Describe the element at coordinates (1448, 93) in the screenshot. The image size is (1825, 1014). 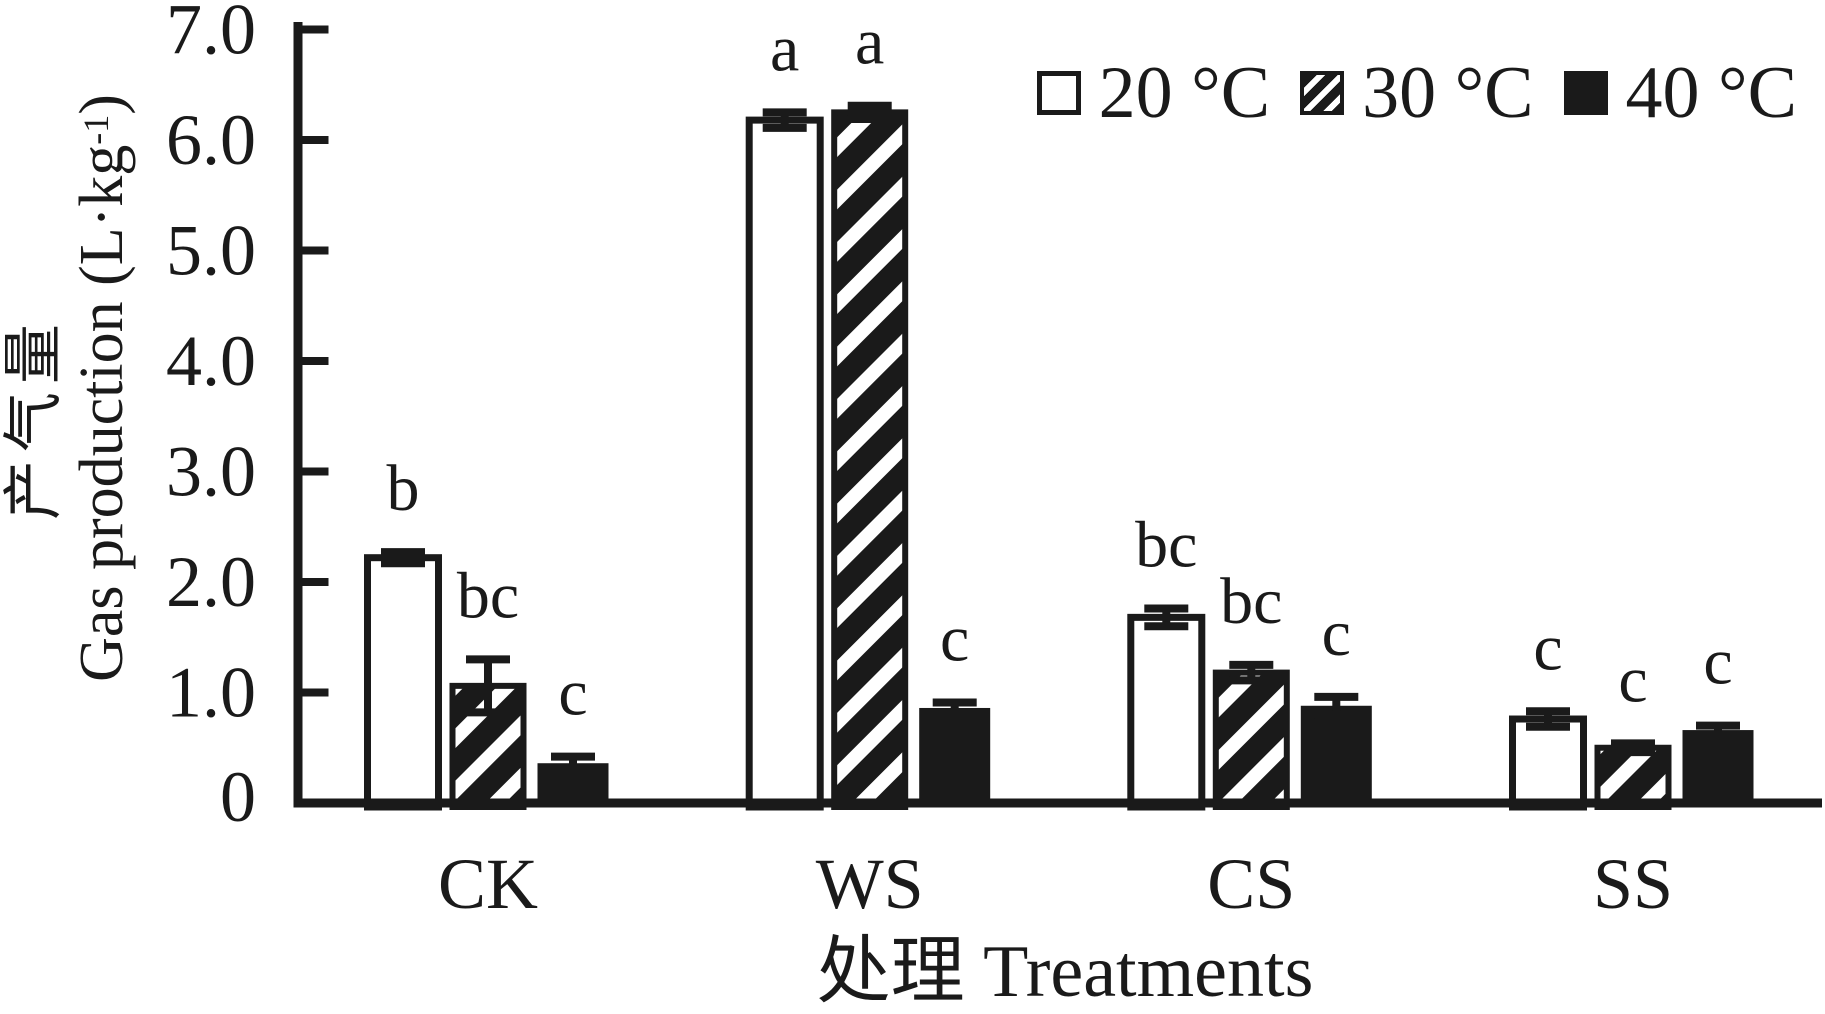
I see `legend-label-30c: 30 °C` at that location.